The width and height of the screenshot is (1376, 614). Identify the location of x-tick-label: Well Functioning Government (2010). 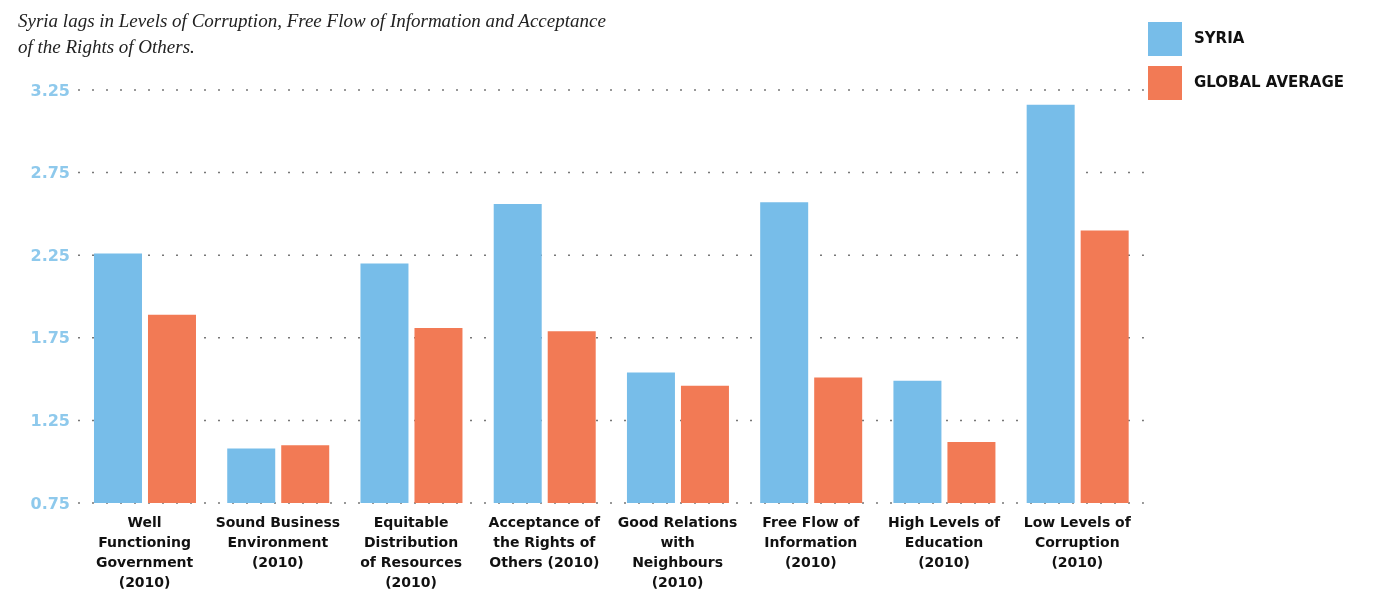
(144, 552).